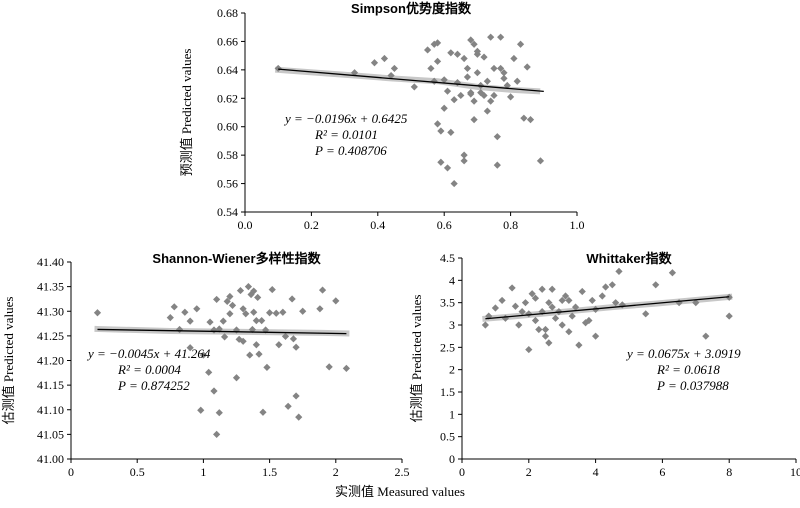 Image resolution: width=800 pixels, height=508 pixels. I want to click on x-tick-label: 4, so click(596, 472).